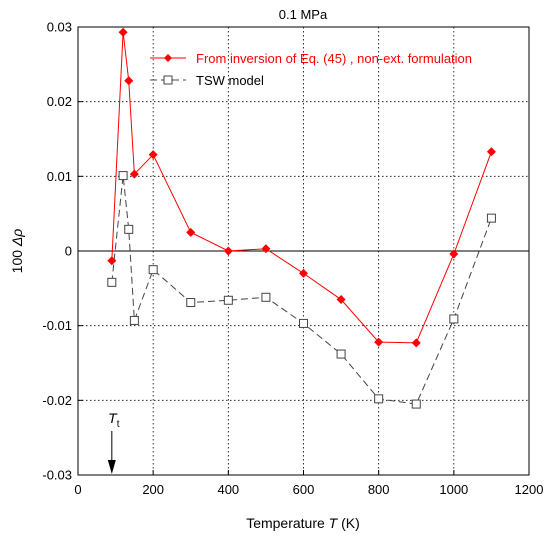 This screenshot has width=550, height=545. What do you see at coordinates (304, 489) in the screenshot?
I see `x-tick-label: 600` at bounding box center [304, 489].